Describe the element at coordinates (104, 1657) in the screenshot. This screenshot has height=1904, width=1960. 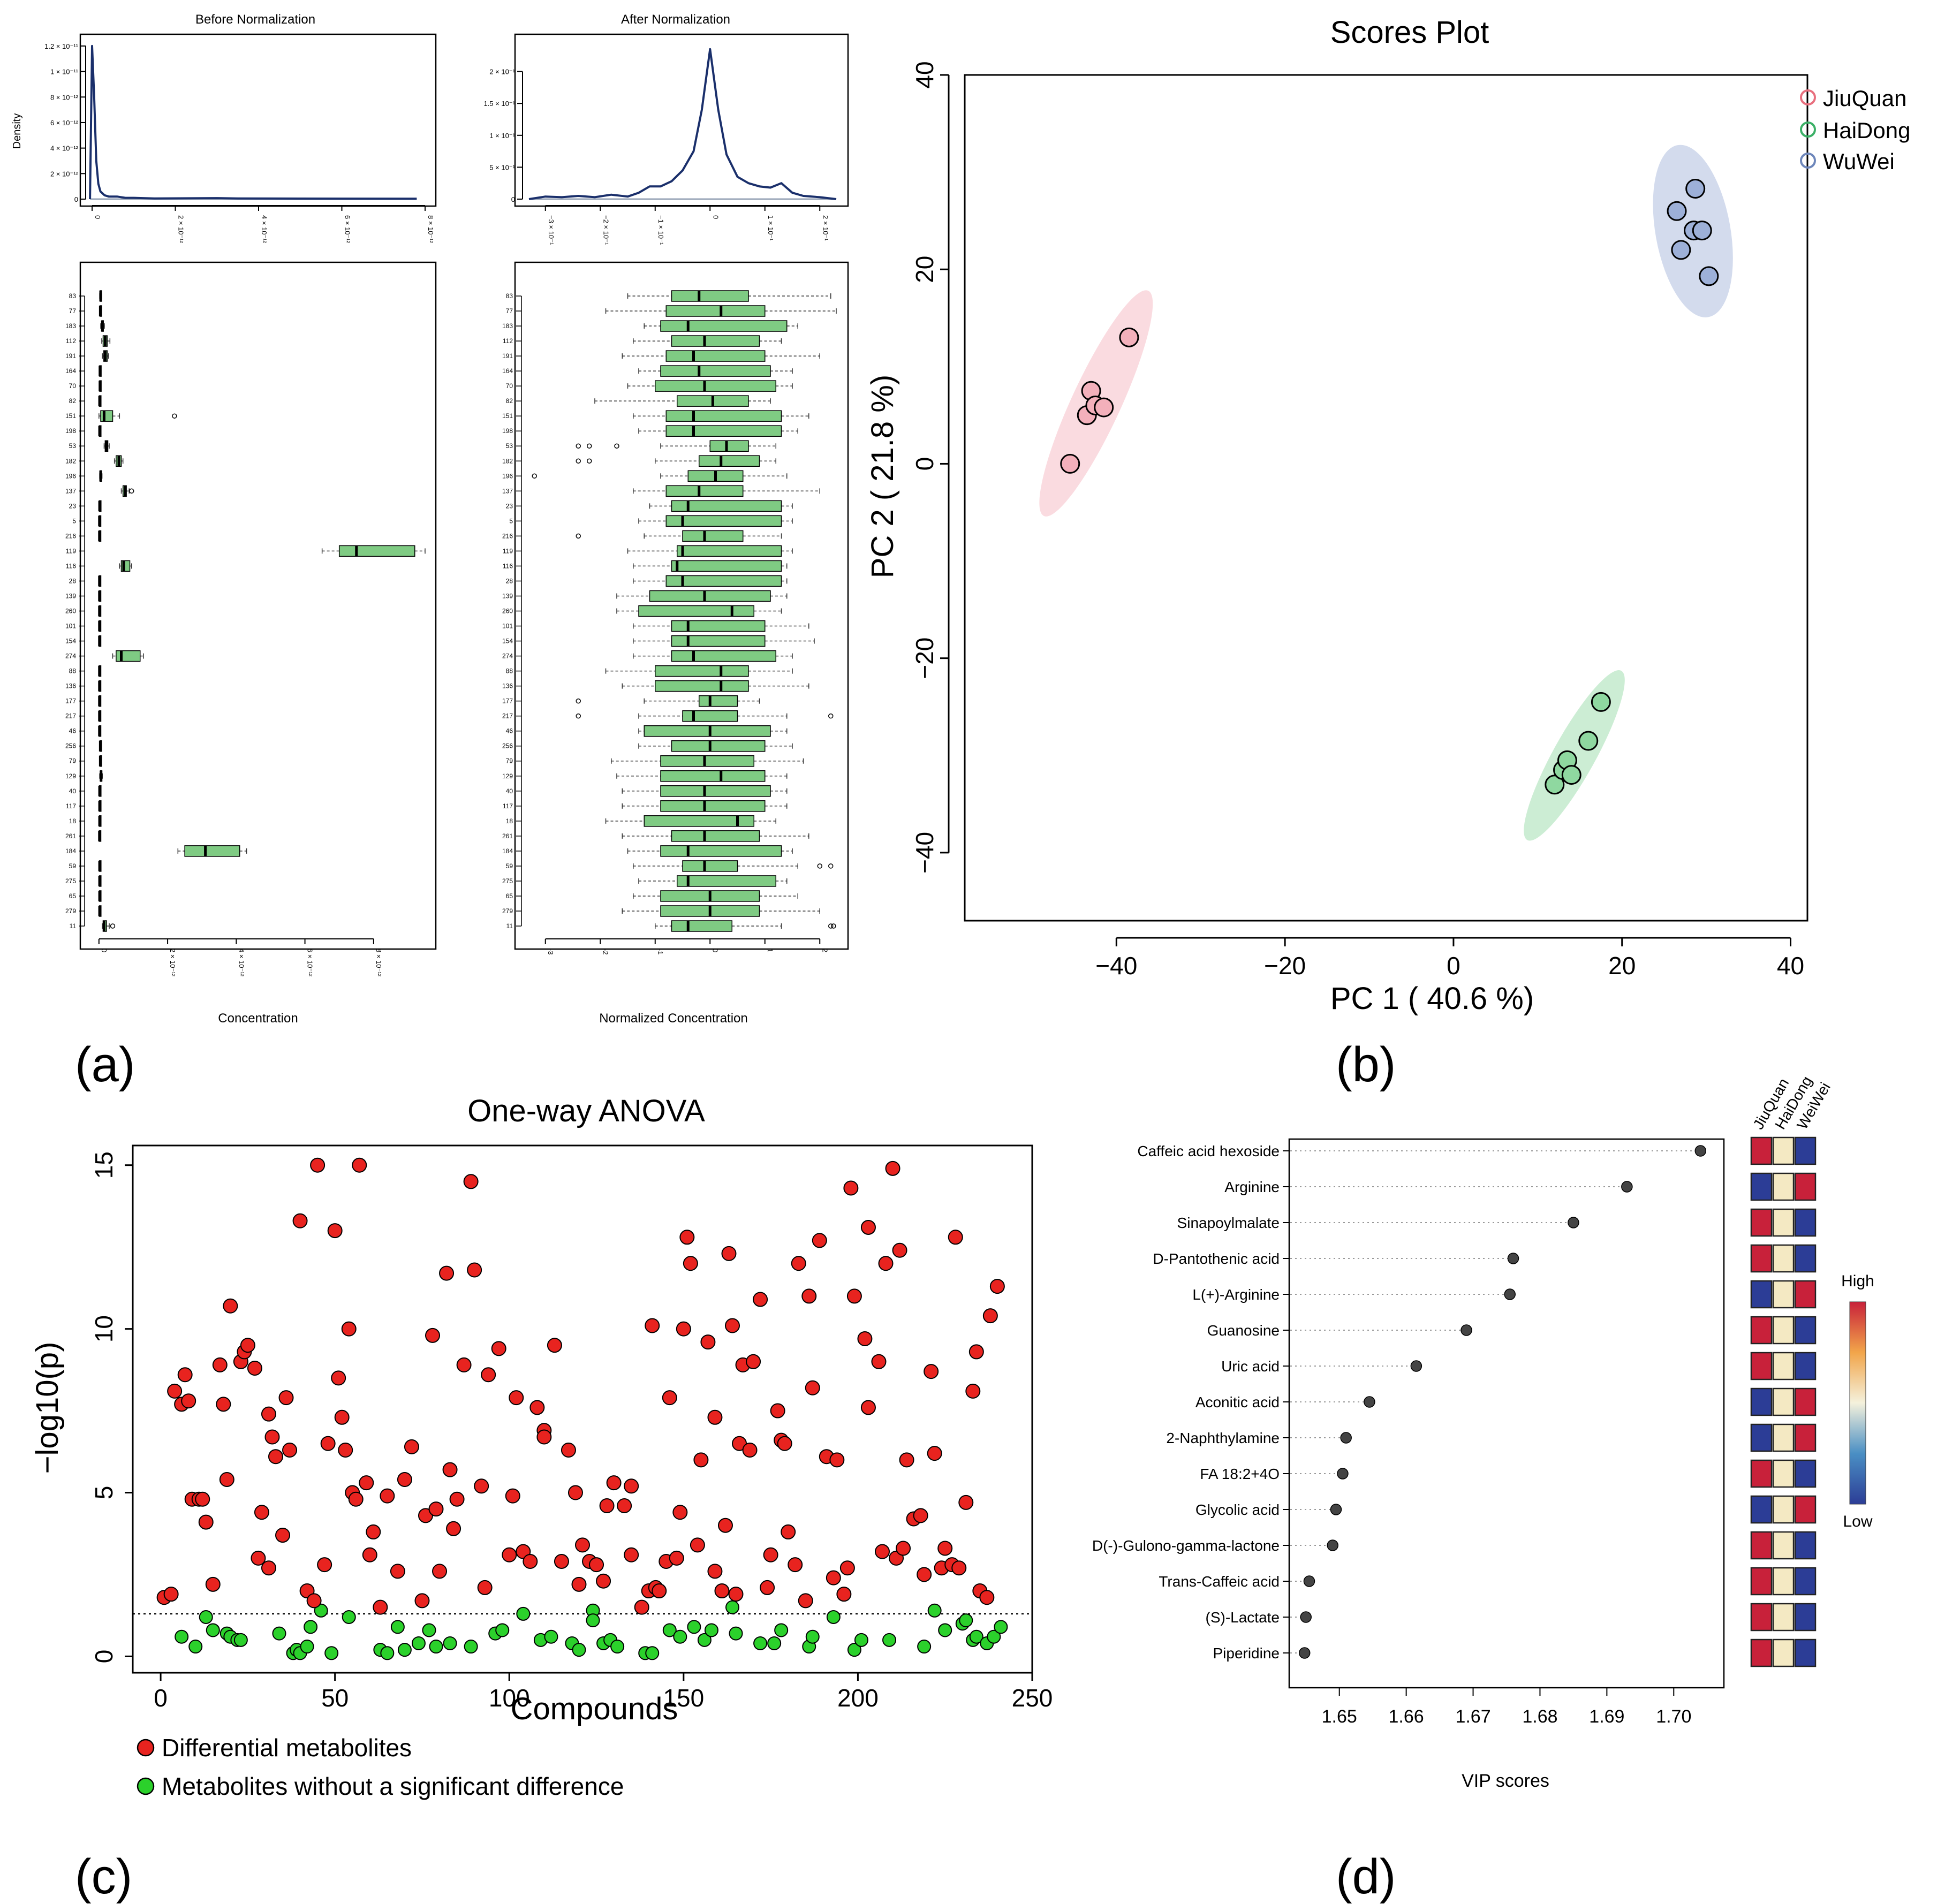
I see `y-tick-label: 0` at that location.